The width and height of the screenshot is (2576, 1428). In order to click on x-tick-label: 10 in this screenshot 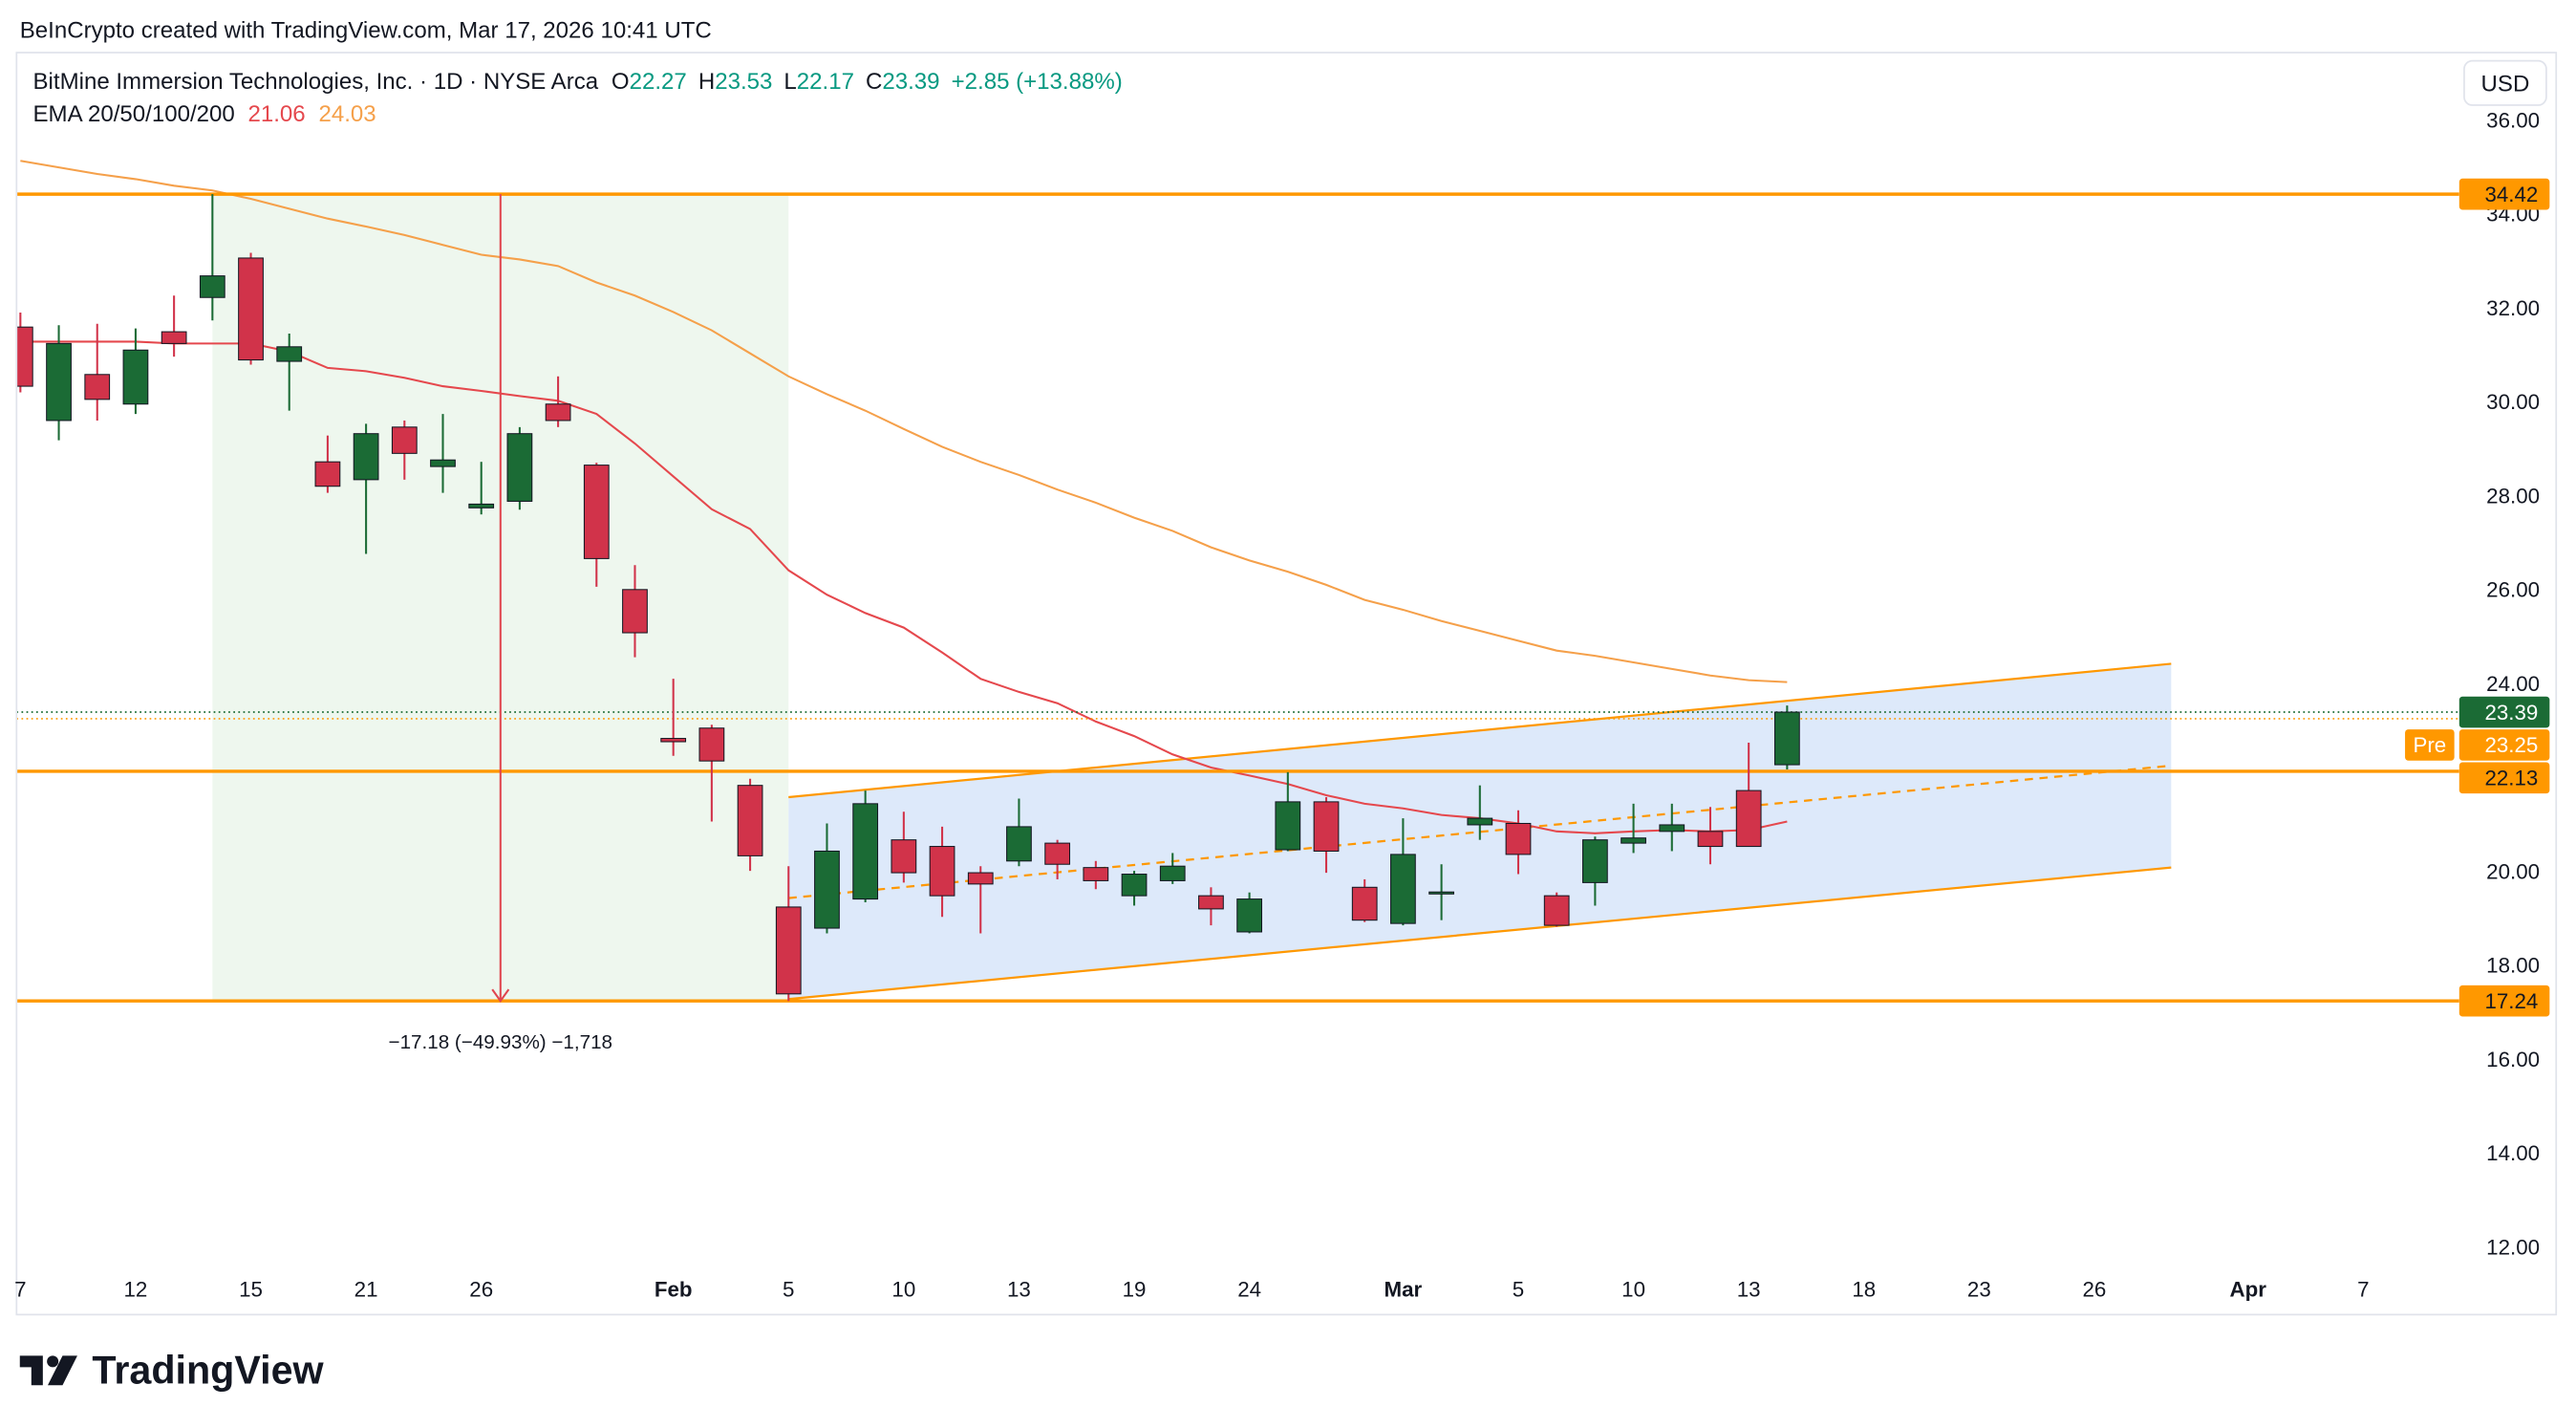, I will do `click(903, 1289)`.